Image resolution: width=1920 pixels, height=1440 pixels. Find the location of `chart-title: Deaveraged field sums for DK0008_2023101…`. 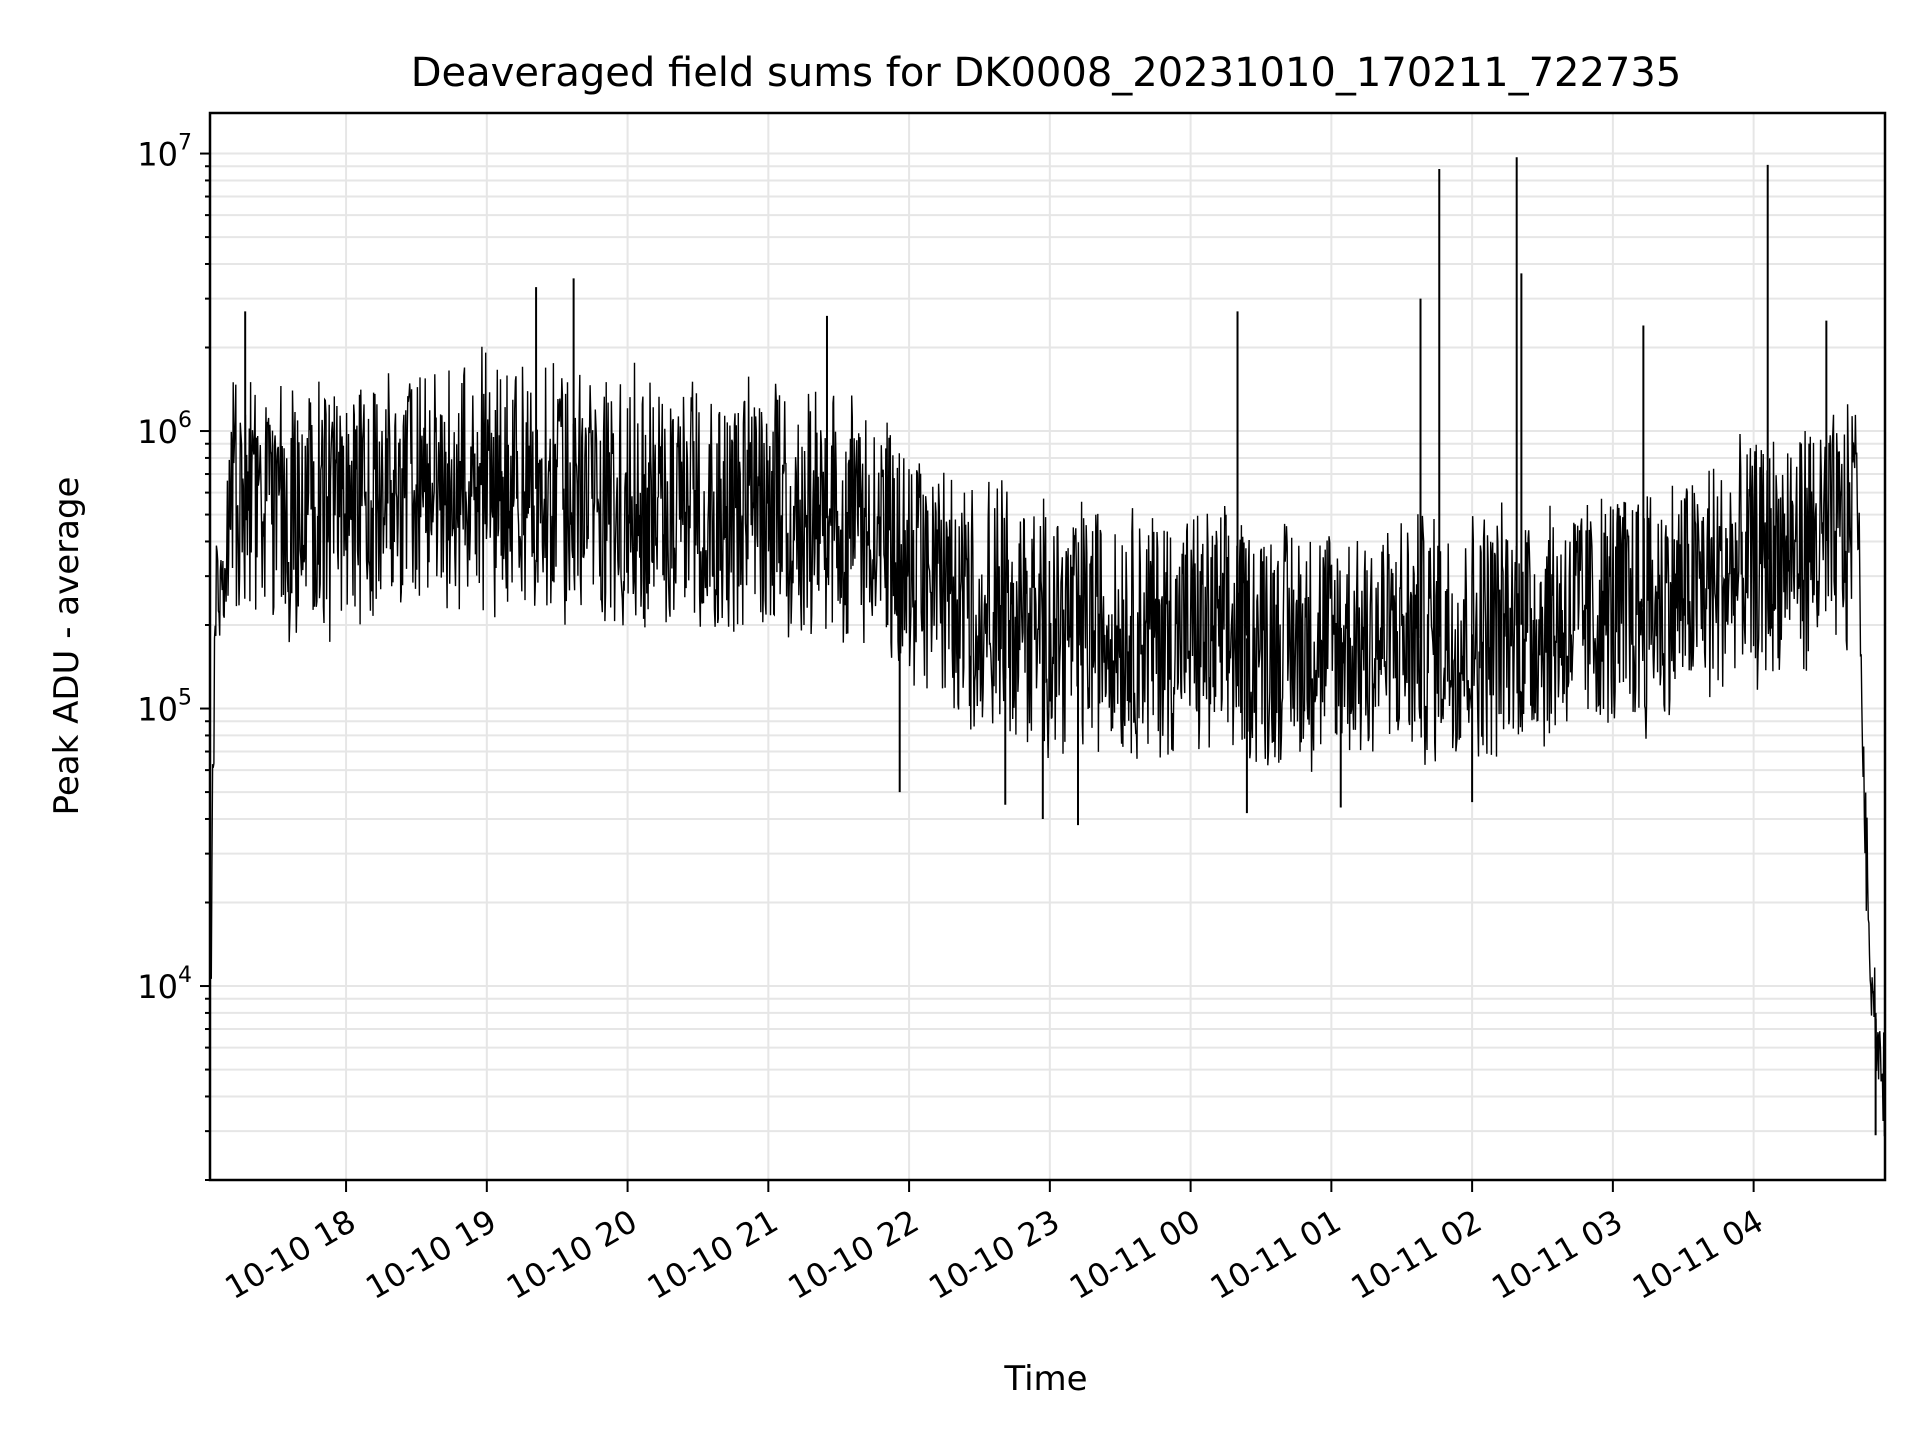

chart-title: Deaveraged field sums for DK0008_2023101… is located at coordinates (1046, 73).